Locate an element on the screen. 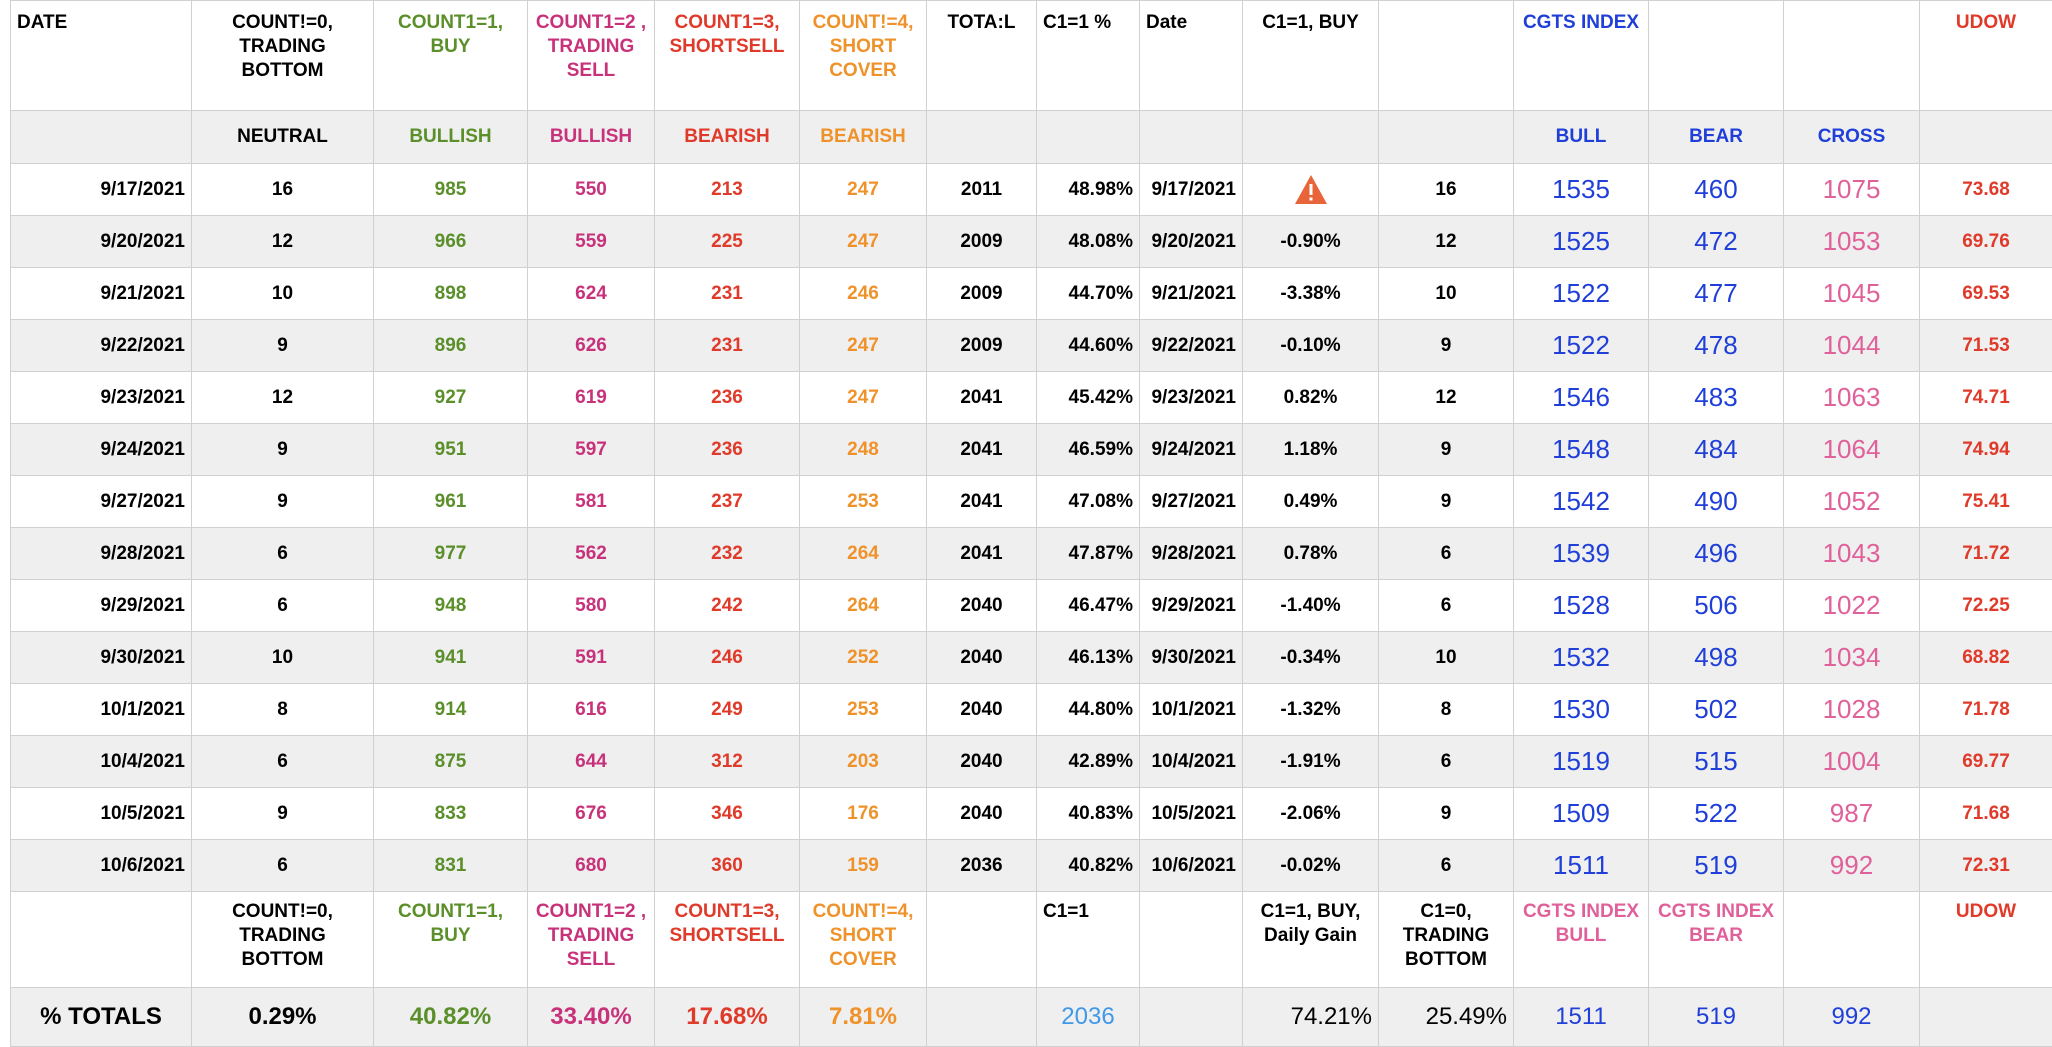 This screenshot has height=1047, width=2052. header-count2: COUNT1=2 , TRADING SELL is located at coordinates (591, 56).